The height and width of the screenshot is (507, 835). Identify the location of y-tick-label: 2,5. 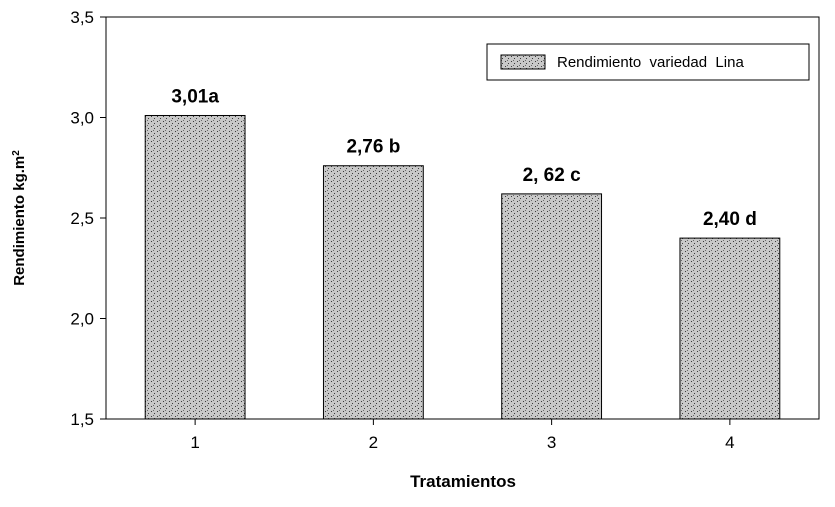
(82, 218).